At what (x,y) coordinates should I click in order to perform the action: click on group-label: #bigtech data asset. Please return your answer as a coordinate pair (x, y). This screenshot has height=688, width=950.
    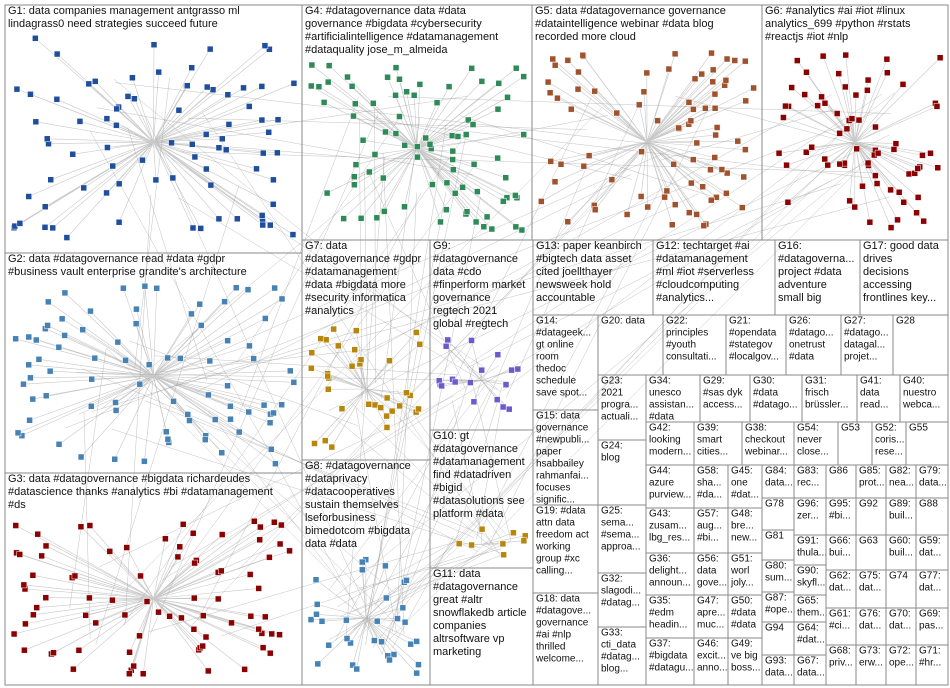
    Looking at the image, I should click on (583, 259).